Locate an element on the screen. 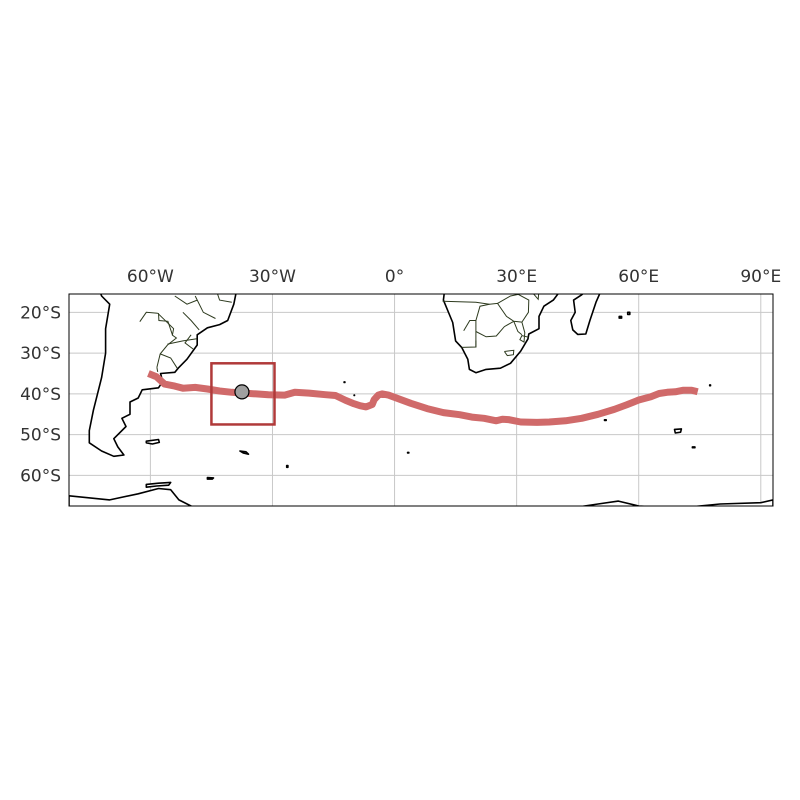 The image size is (800, 800). y-tick-label: 40°S is located at coordinates (40, 395).